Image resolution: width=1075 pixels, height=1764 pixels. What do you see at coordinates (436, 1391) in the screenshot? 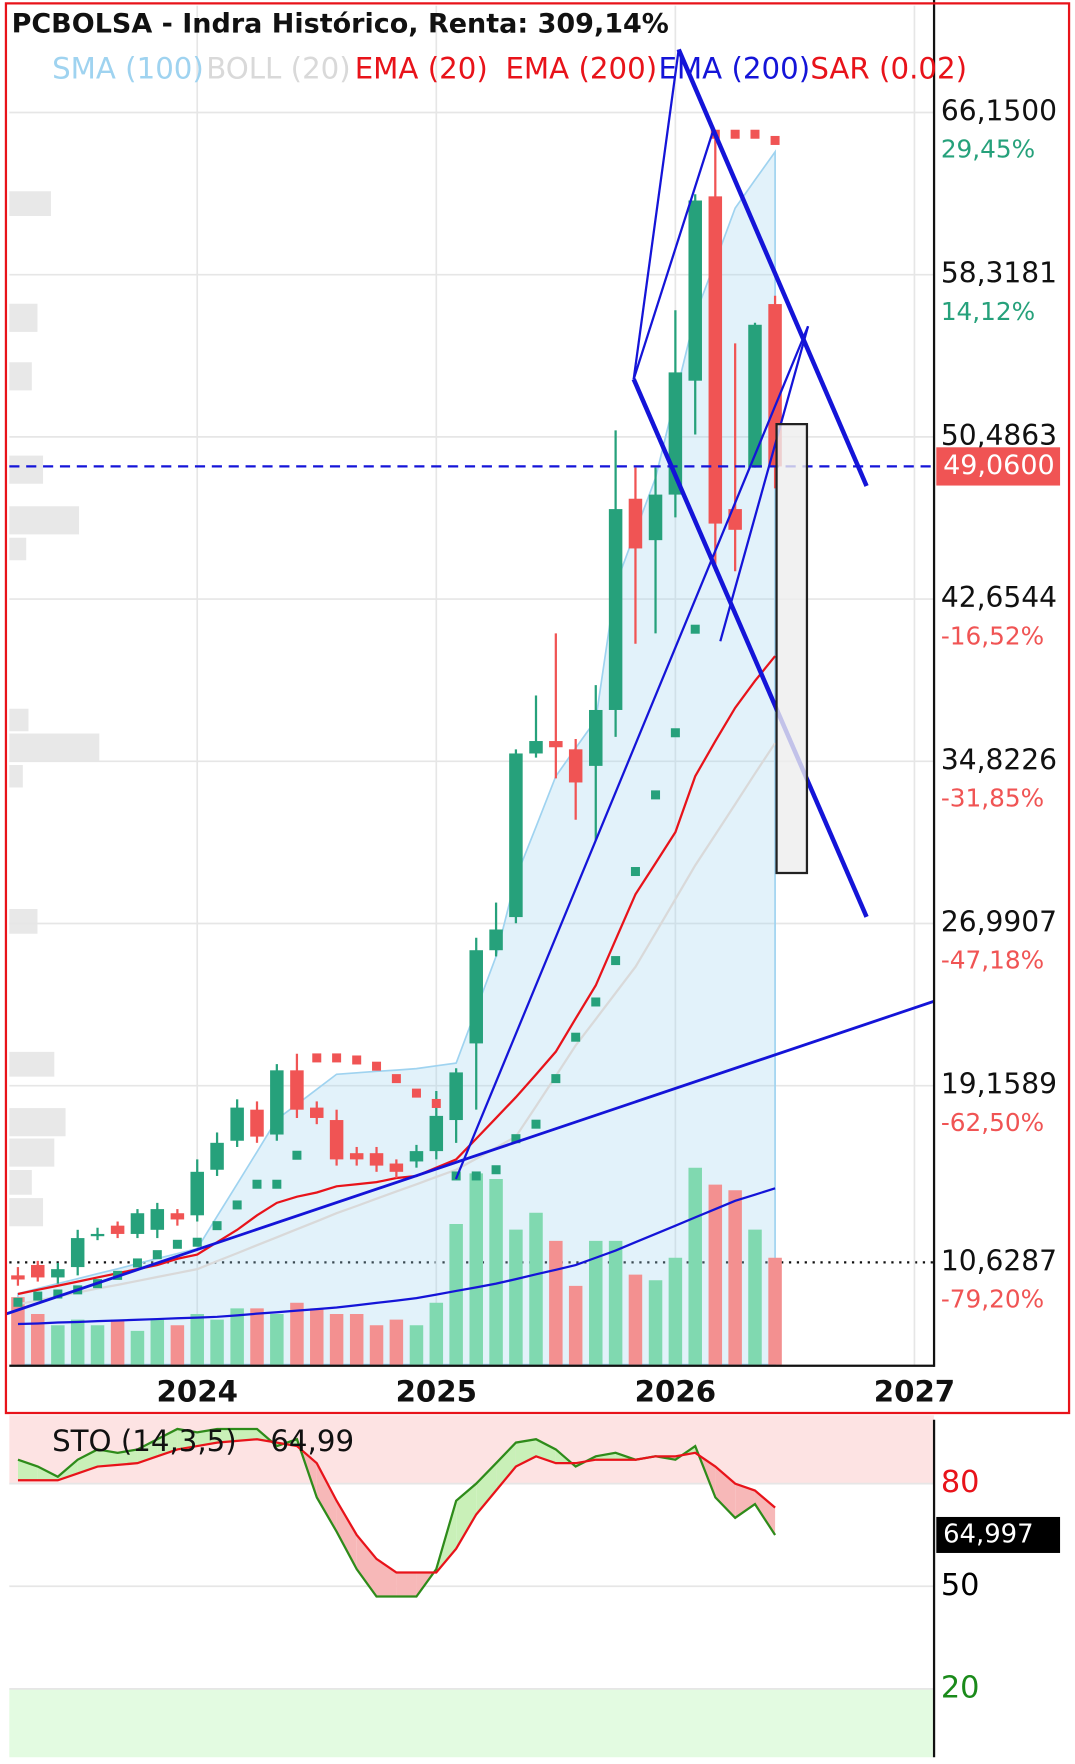
I see `x-tick-label: 2025` at bounding box center [436, 1391].